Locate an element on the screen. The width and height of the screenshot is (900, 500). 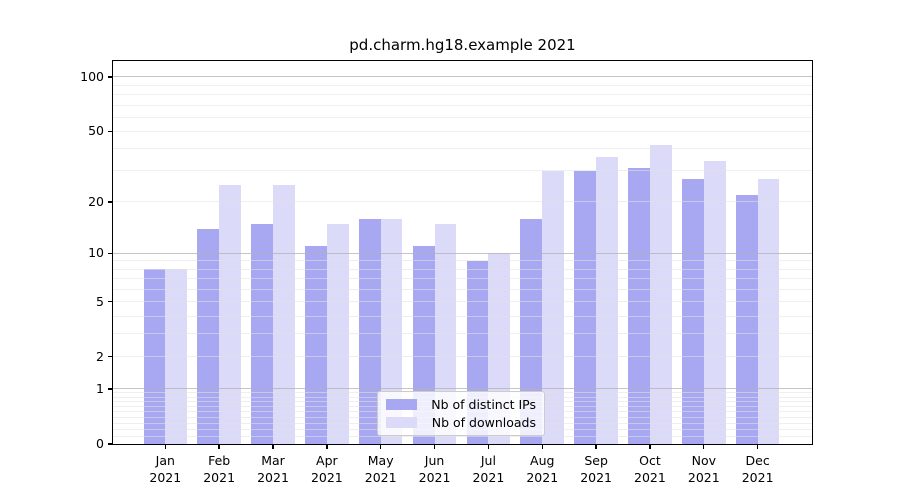
legend-item-downloads: Nb of downloads is located at coordinates (461, 422).